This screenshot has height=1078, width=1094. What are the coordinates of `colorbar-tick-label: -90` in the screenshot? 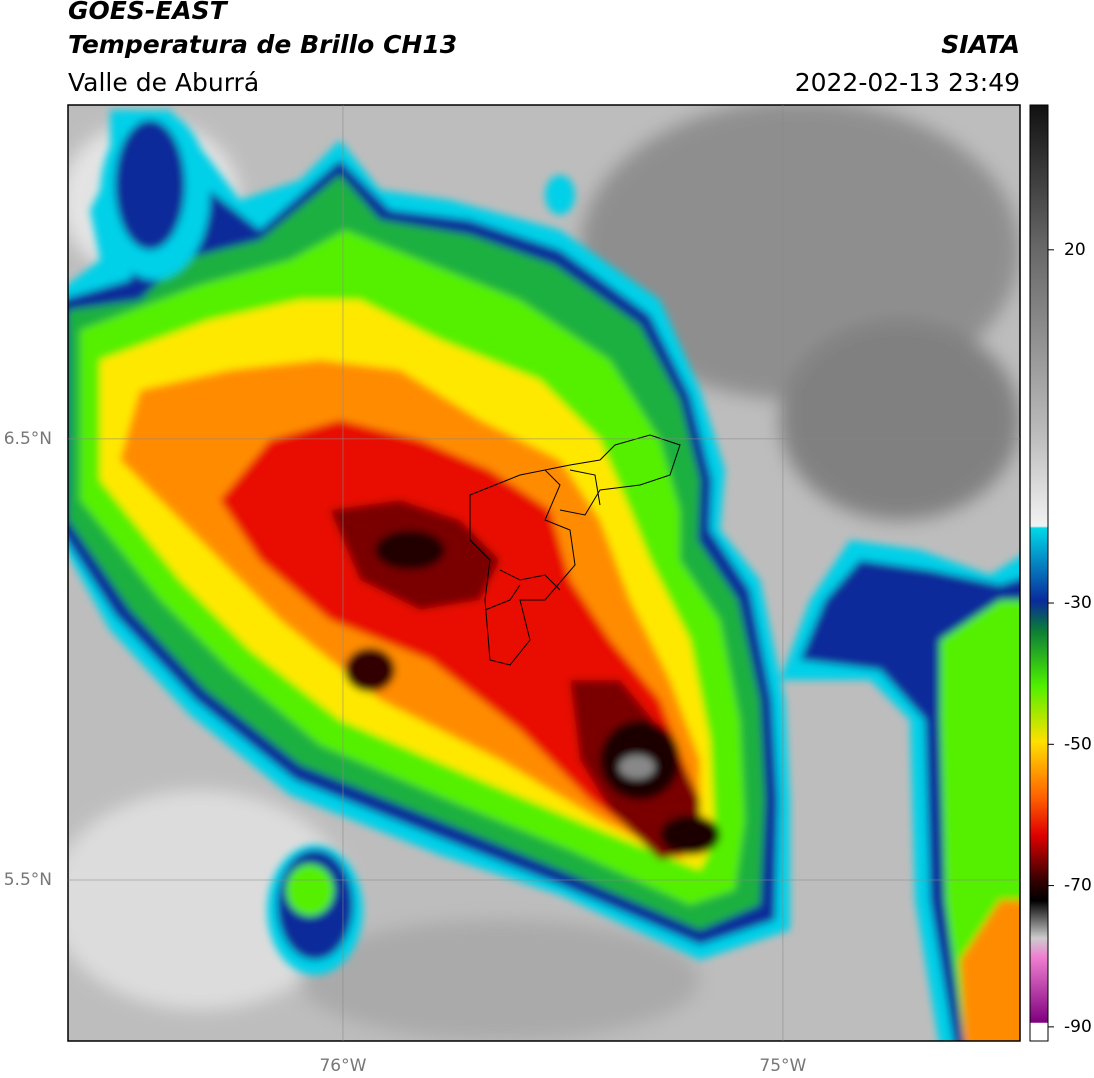 It's located at (1078, 1027).